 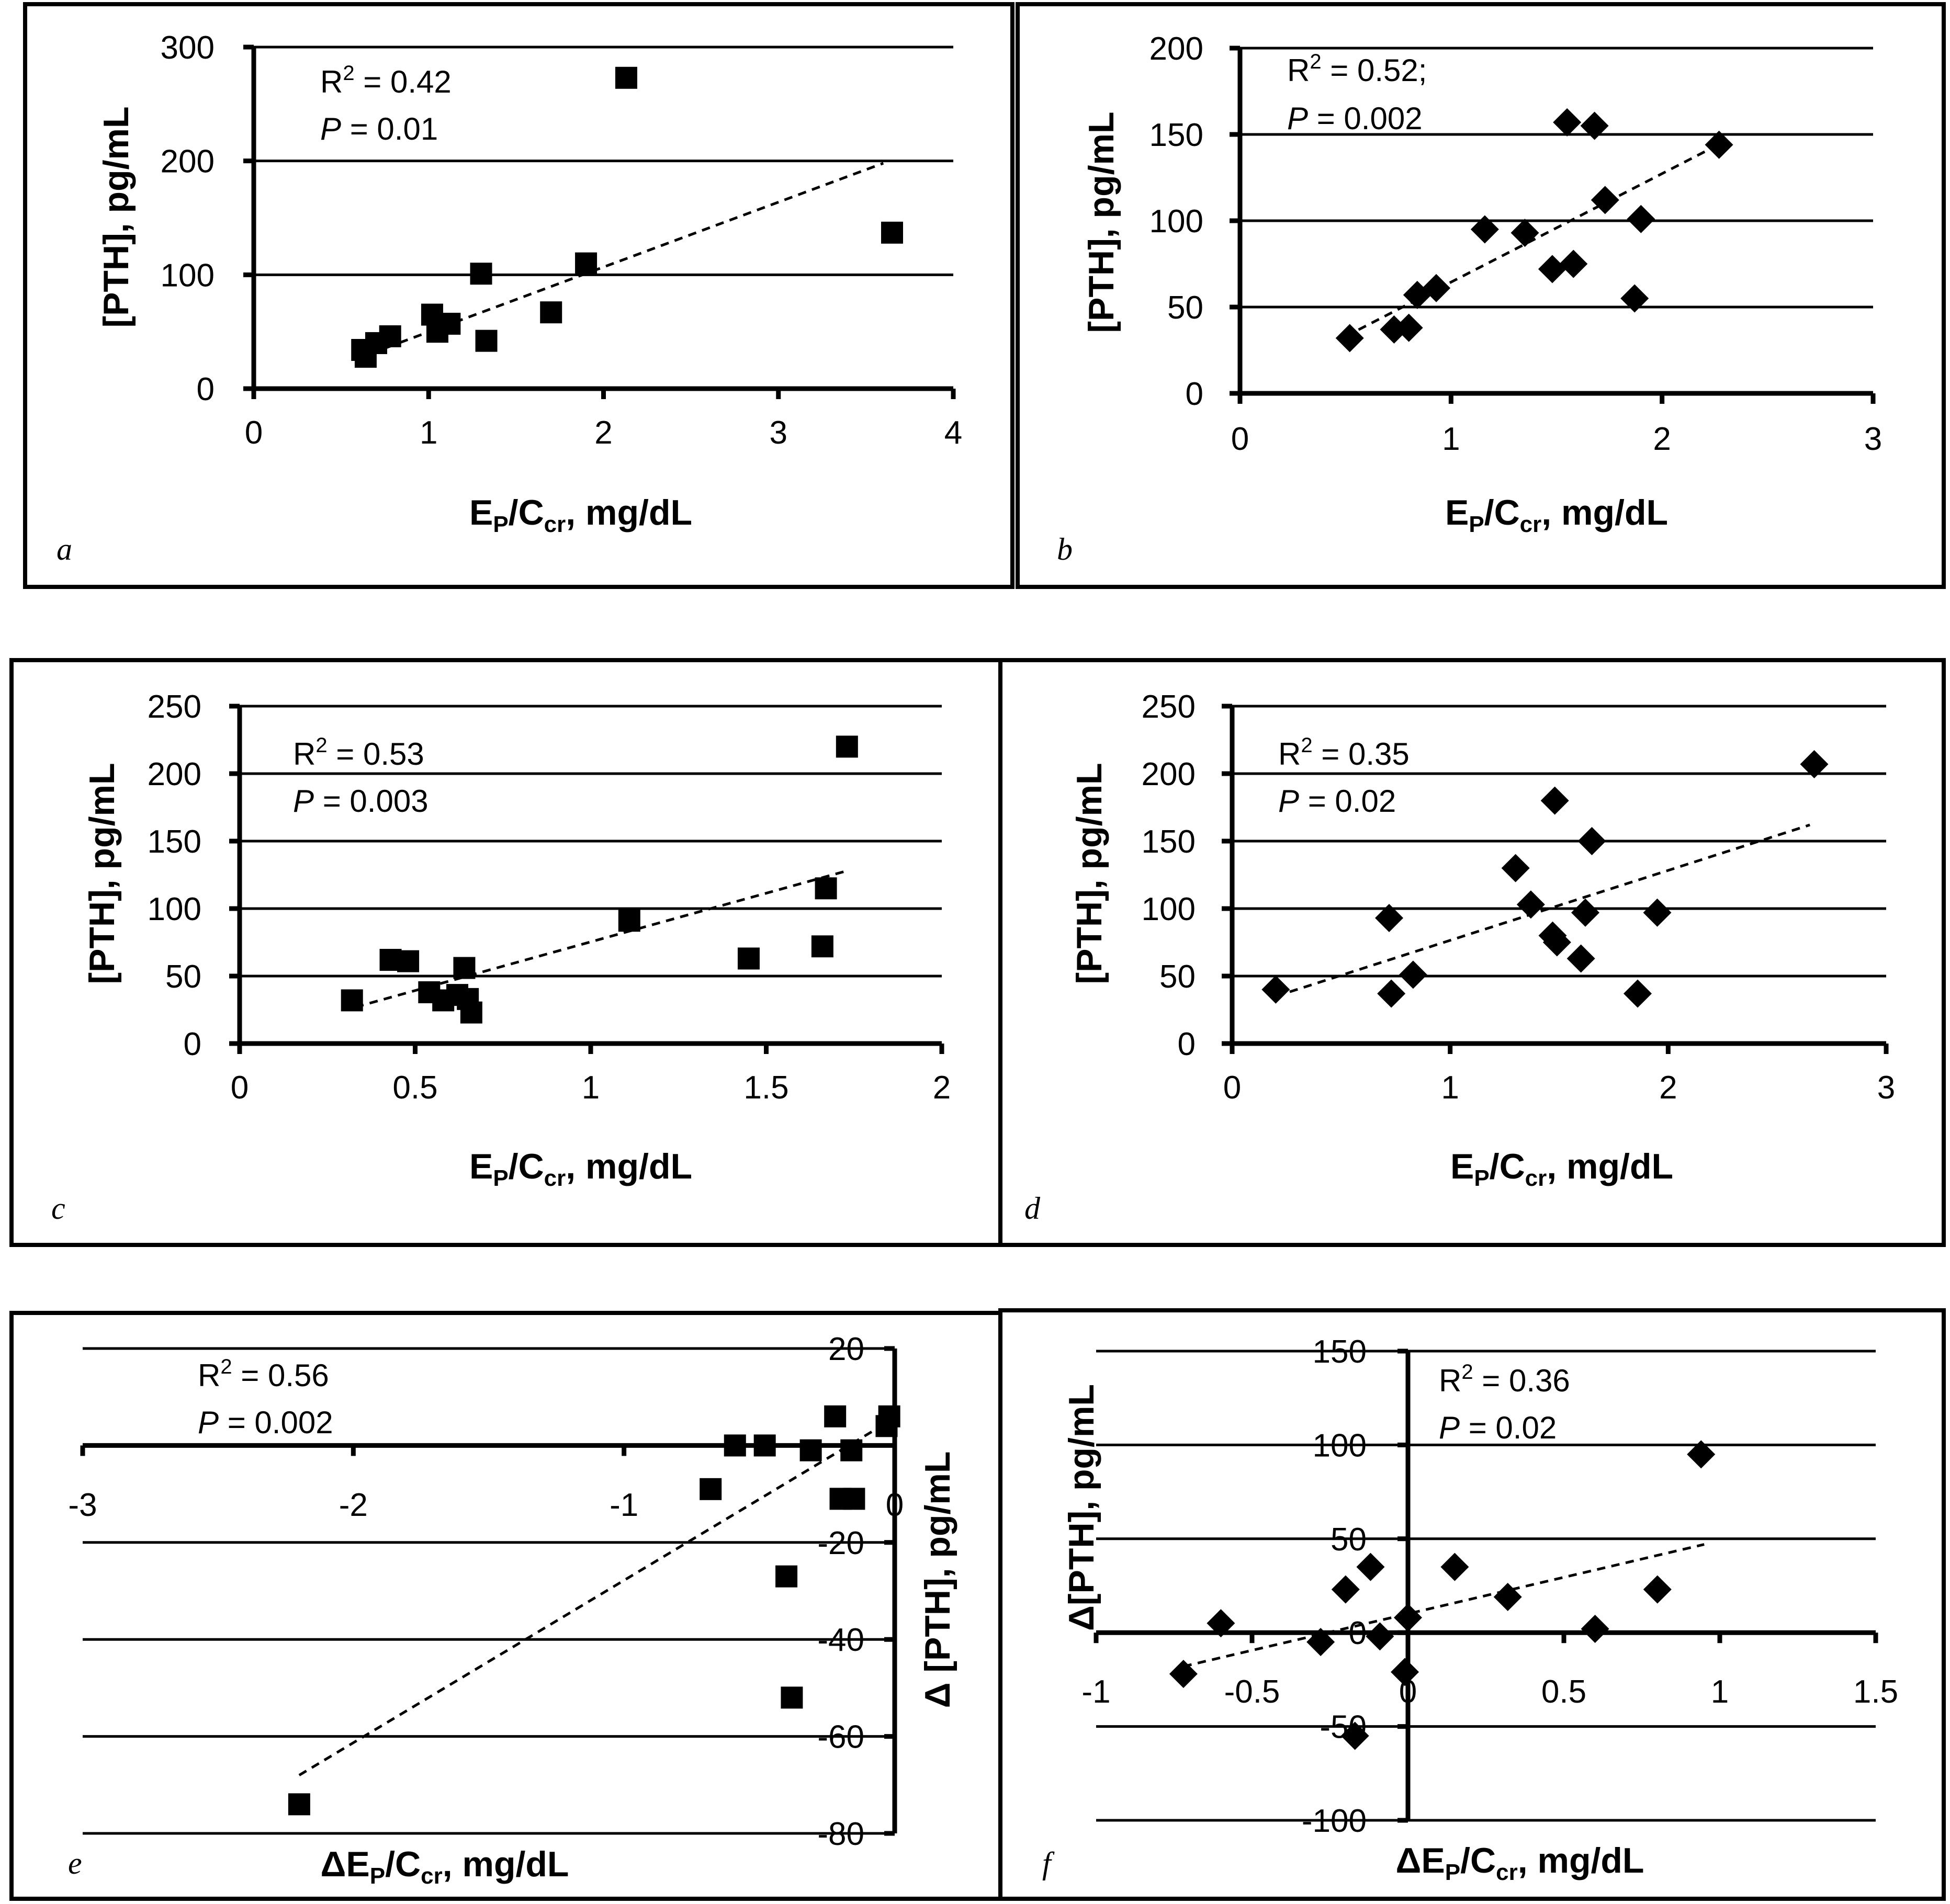 I want to click on y-tick-label: -80, so click(x=841, y=1834).